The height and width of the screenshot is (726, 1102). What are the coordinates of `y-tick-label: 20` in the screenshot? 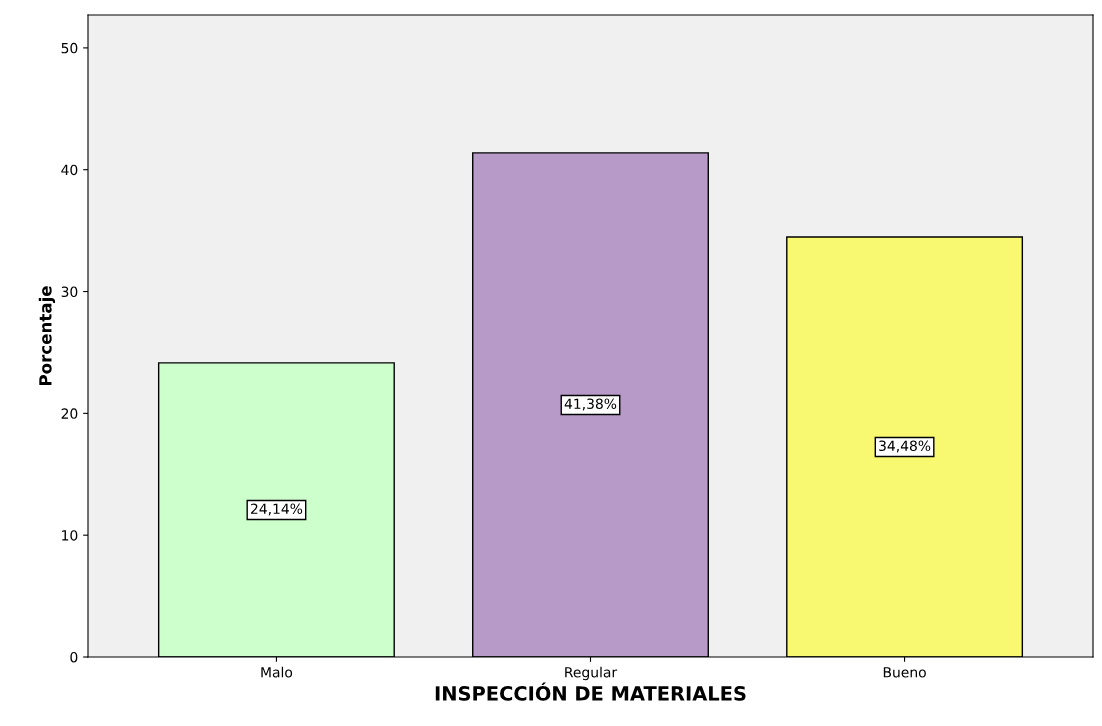 It's located at (69, 413).